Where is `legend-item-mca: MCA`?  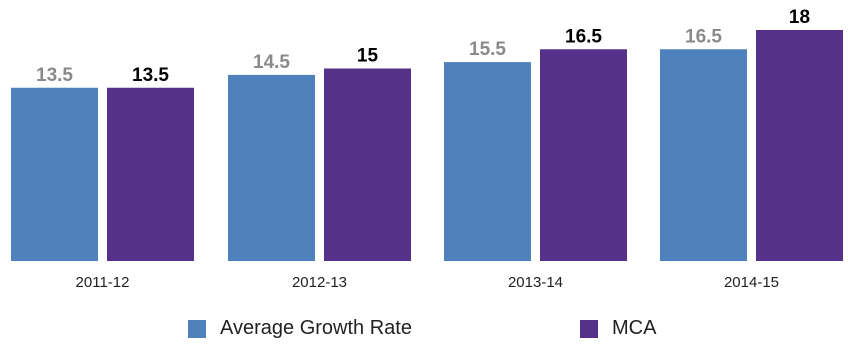
legend-item-mca: MCA is located at coordinates (618, 328).